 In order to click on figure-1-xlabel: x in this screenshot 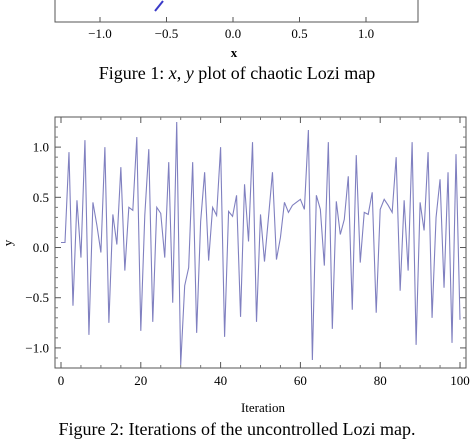, I will do `click(234, 52)`.